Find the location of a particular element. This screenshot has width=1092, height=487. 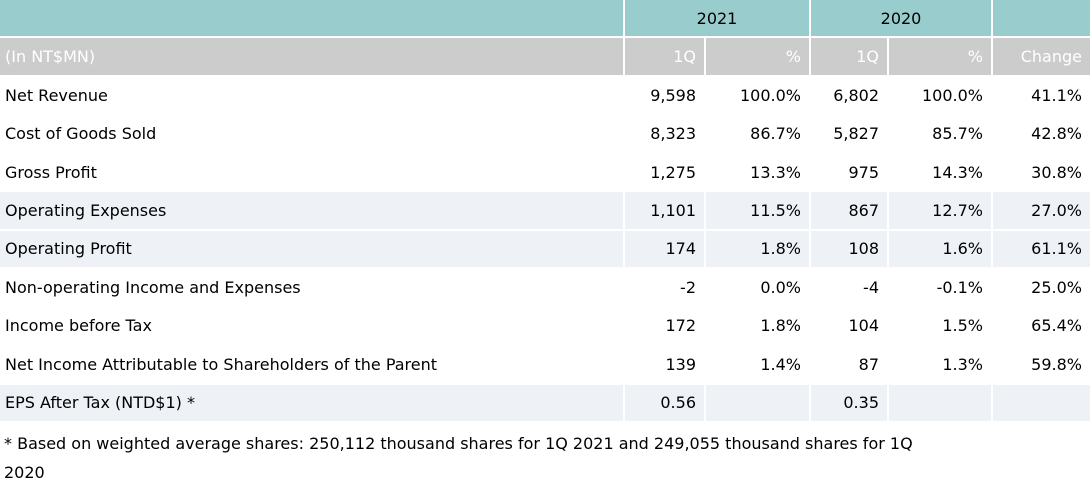

cell-value: -2 is located at coordinates (665, 288).